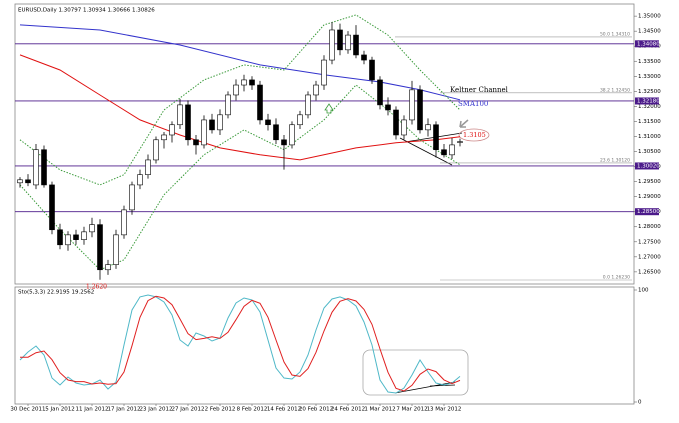  Describe the element at coordinates (220, 410) in the screenshot. I see `x-tick-label: 2 Feb 2012` at that location.